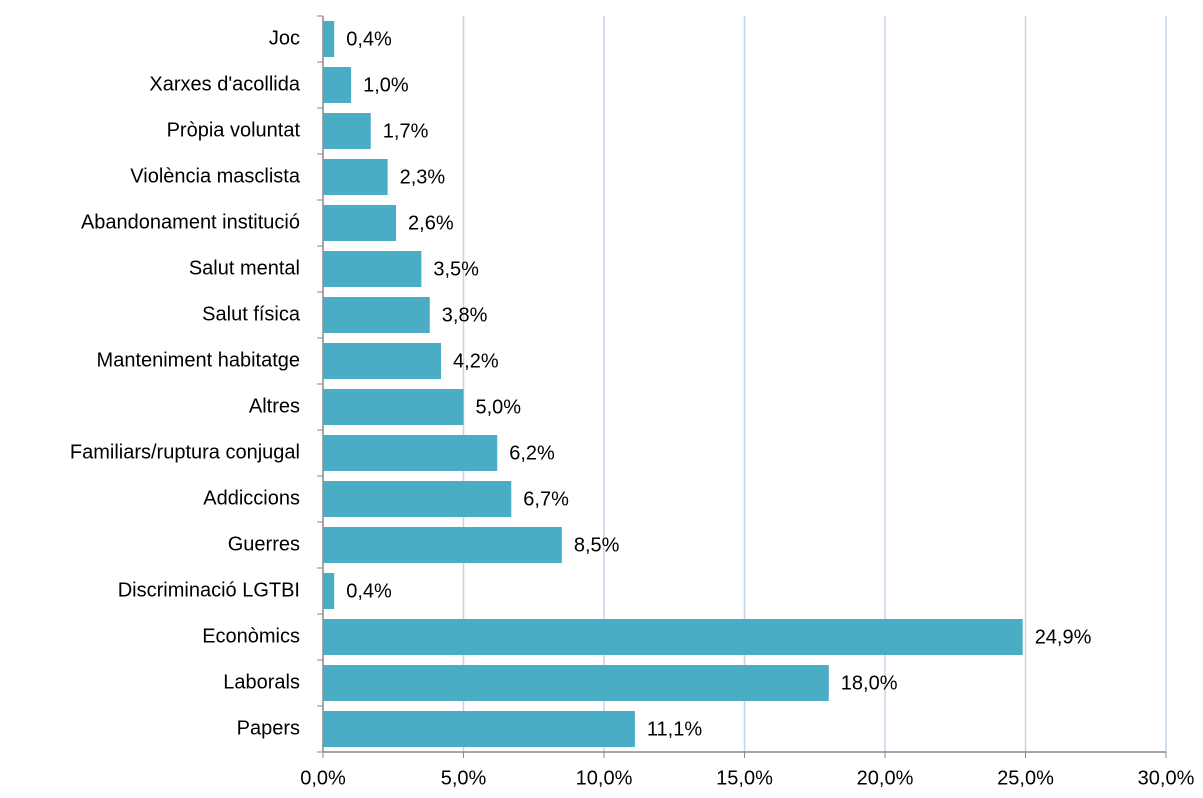 The width and height of the screenshot is (1203, 798). What do you see at coordinates (323, 778) in the screenshot?
I see `x-tick-label: 0,0%` at bounding box center [323, 778].